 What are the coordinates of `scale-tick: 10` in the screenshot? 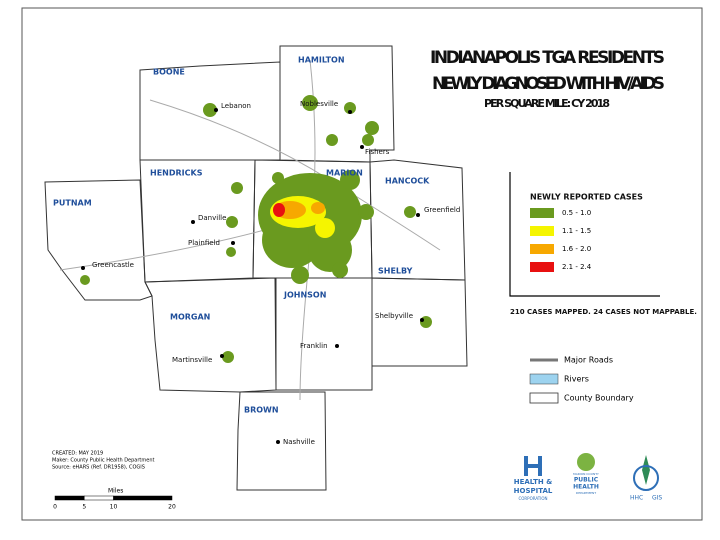 It's located at (114, 507).